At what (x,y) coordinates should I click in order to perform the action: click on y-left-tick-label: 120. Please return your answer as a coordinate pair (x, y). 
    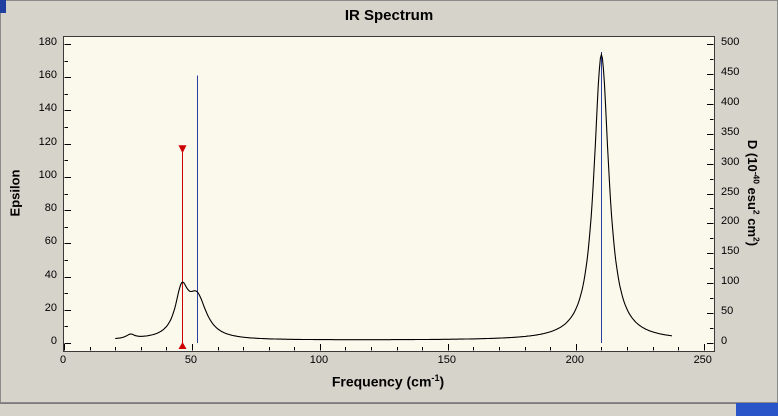
    Looking at the image, I should click on (47, 141).